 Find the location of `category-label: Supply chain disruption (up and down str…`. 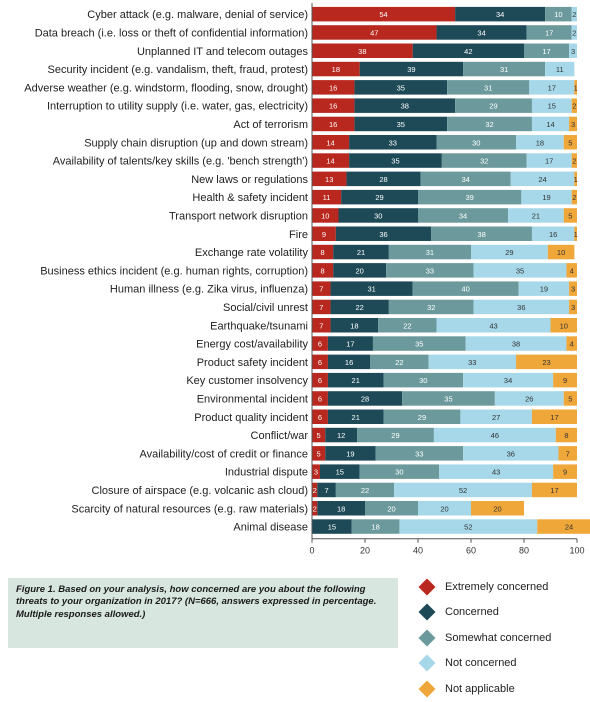

category-label: Supply chain disruption (up and down str… is located at coordinates (196, 143).